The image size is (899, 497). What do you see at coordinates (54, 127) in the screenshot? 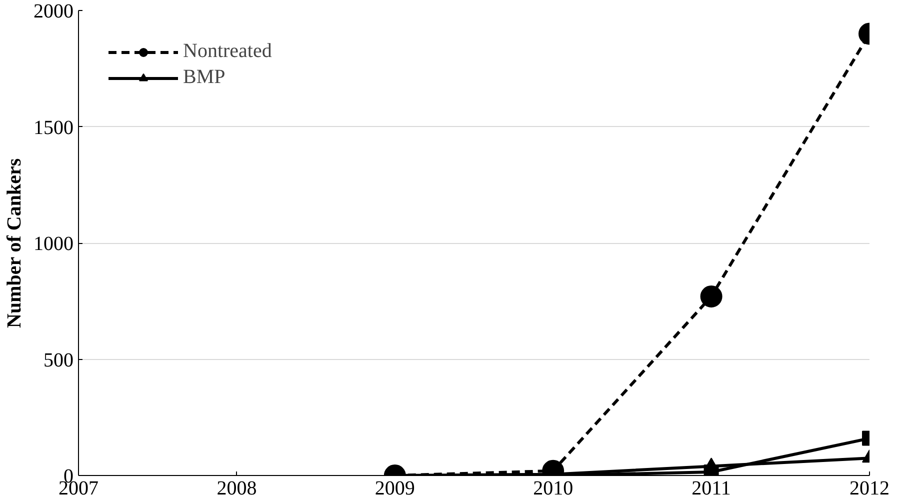
I see `y-tick-label: 1500` at bounding box center [54, 127].